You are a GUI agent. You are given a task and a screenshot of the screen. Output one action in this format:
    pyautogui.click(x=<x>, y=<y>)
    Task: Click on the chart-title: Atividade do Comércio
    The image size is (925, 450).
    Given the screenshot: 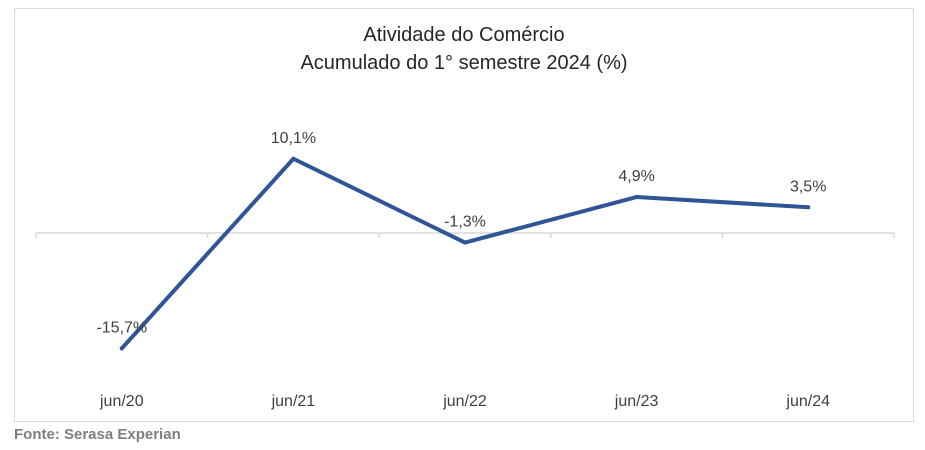 What is the action you would take?
    pyautogui.click(x=464, y=35)
    